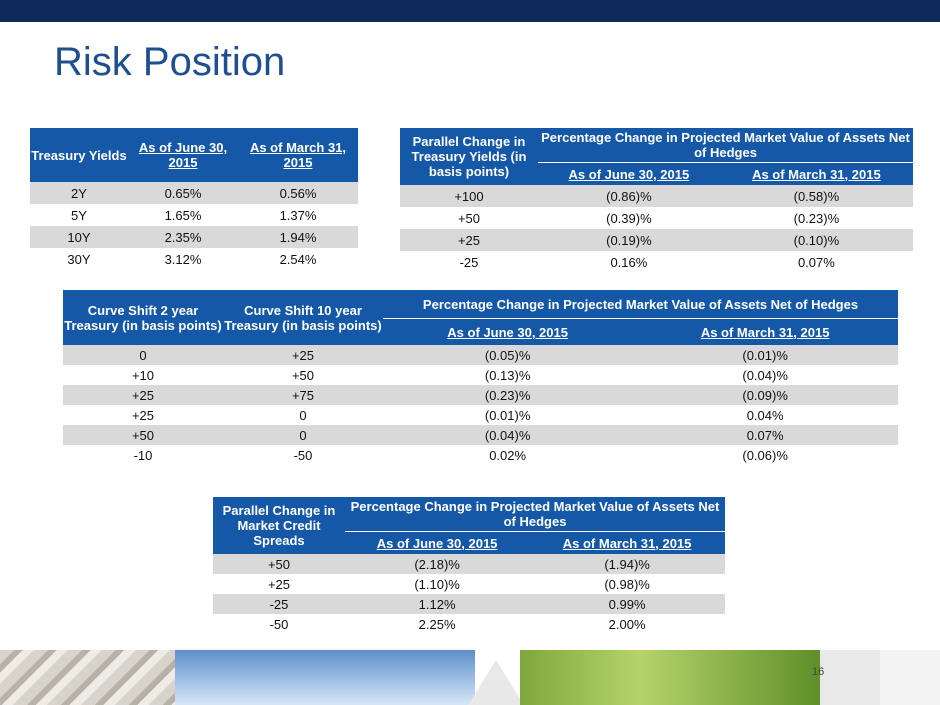 Image resolution: width=940 pixels, height=705 pixels. I want to click on cell: 10Y, so click(79, 237).